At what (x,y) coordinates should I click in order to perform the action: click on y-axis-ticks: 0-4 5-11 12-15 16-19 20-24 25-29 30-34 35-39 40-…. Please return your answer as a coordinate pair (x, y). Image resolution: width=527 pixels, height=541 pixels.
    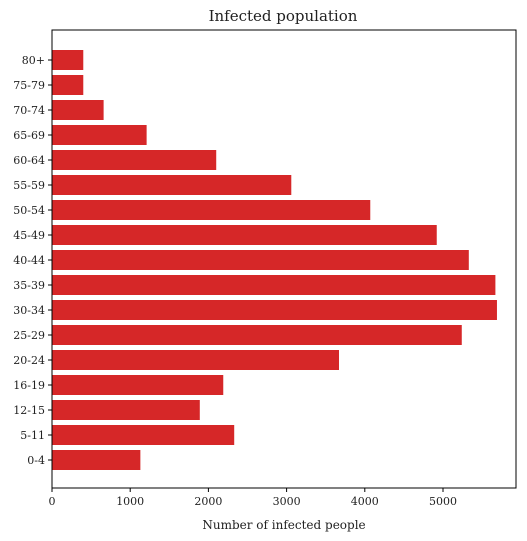
    Looking at the image, I should click on (32, 260).